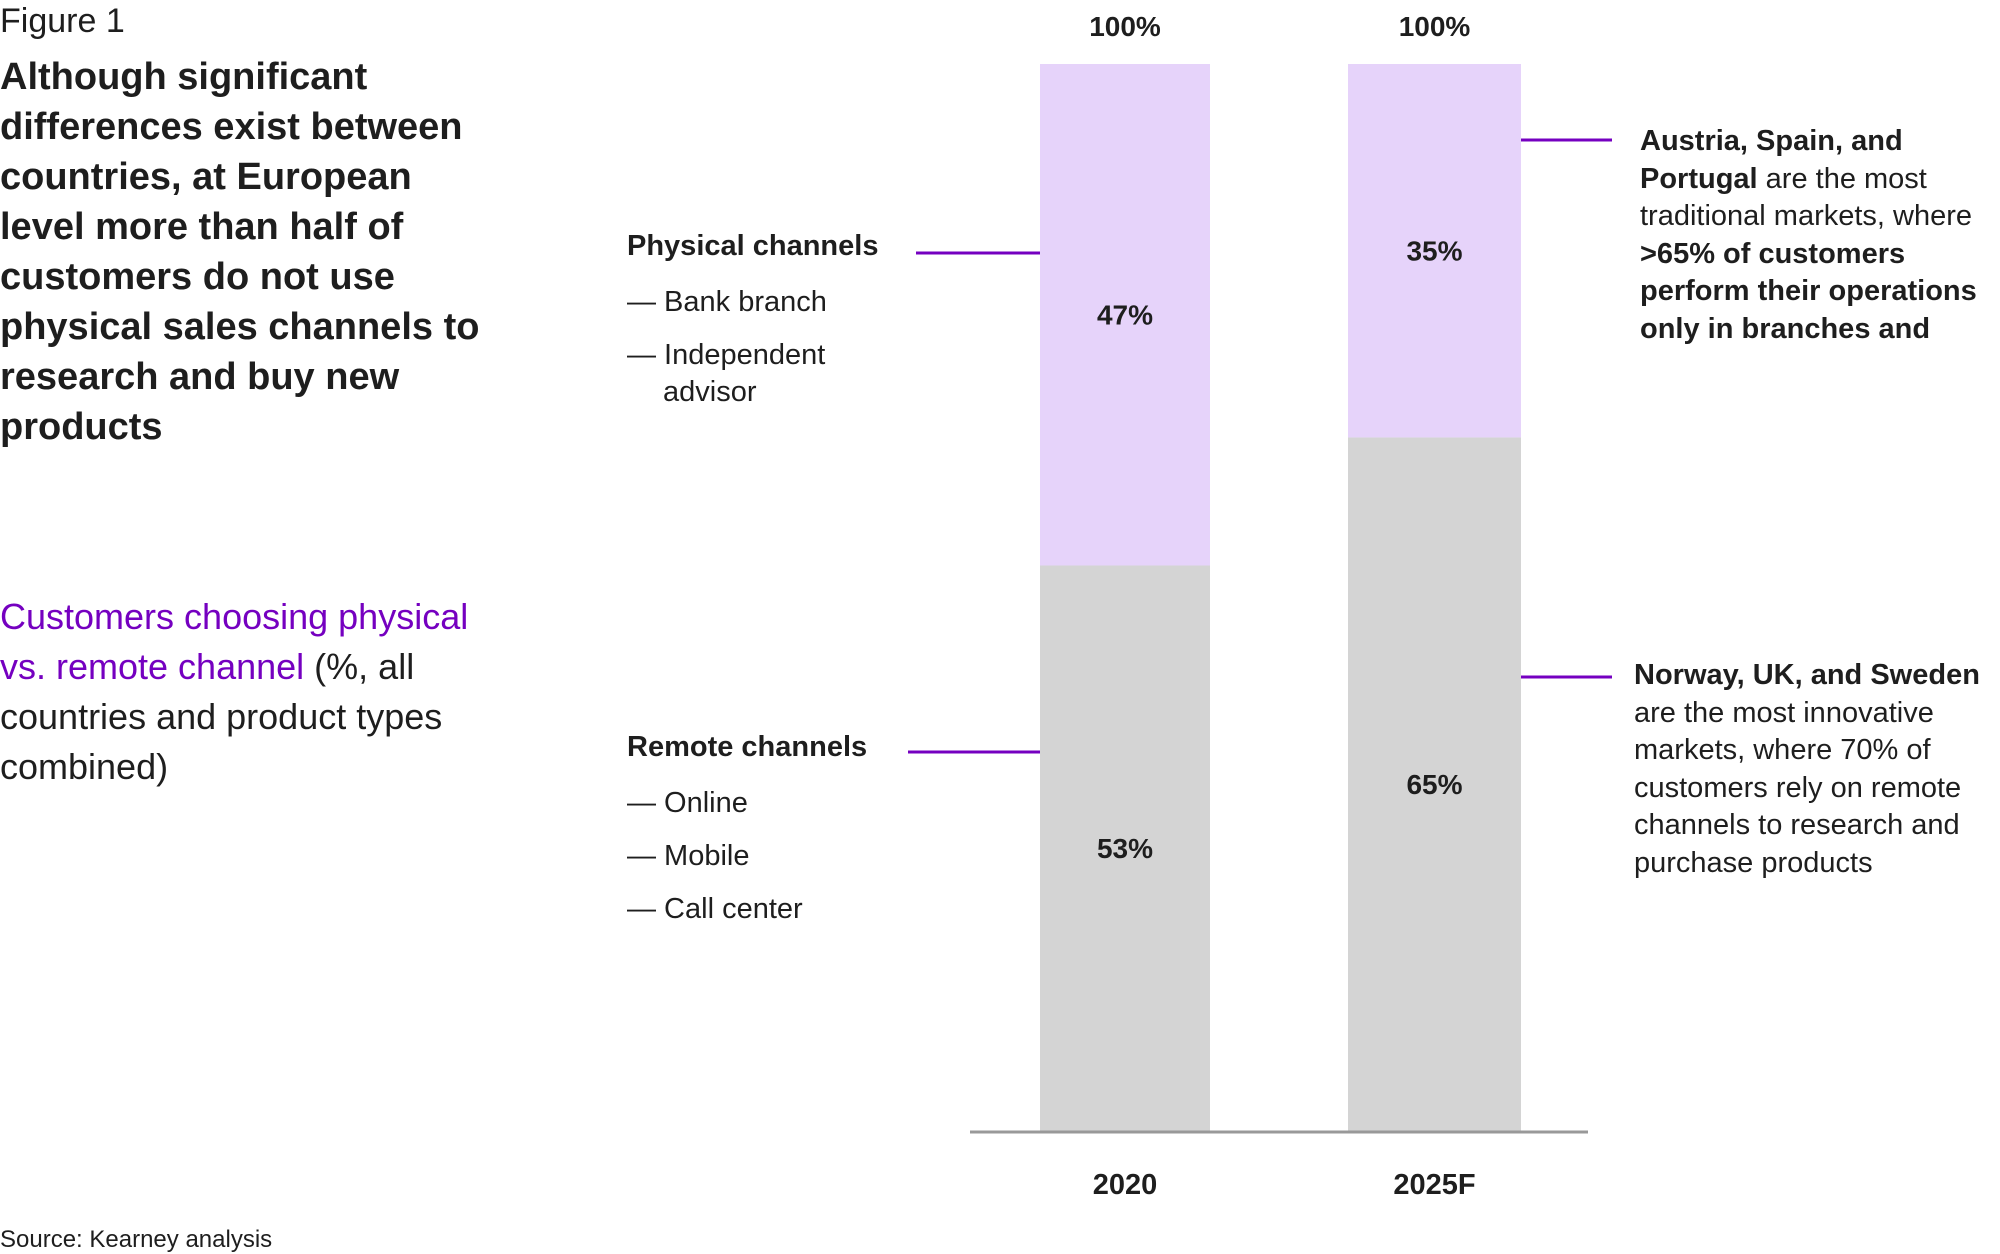 The width and height of the screenshot is (2000, 1254). What do you see at coordinates (1785, 328) in the screenshot?
I see `callout-bold: only in branches and` at bounding box center [1785, 328].